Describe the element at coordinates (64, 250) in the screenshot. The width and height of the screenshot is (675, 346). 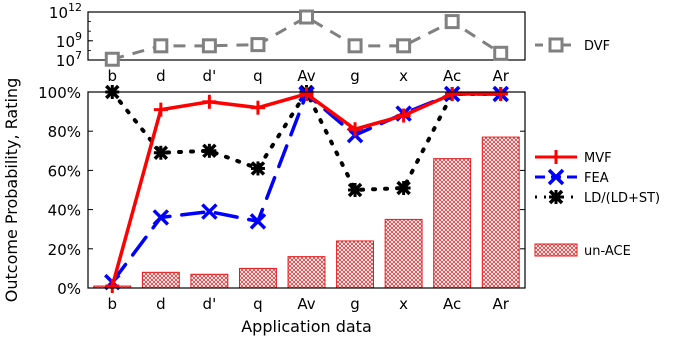
I see `outcome-y-tick-label: 20%` at that location.